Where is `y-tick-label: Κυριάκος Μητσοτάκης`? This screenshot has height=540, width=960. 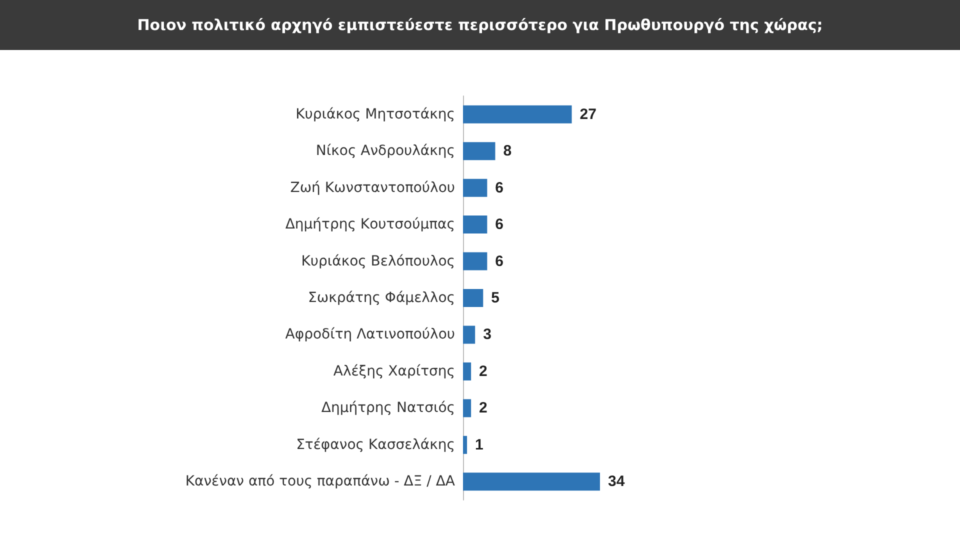 y-tick-label: Κυριάκος Μητσοτάκης is located at coordinates (375, 114).